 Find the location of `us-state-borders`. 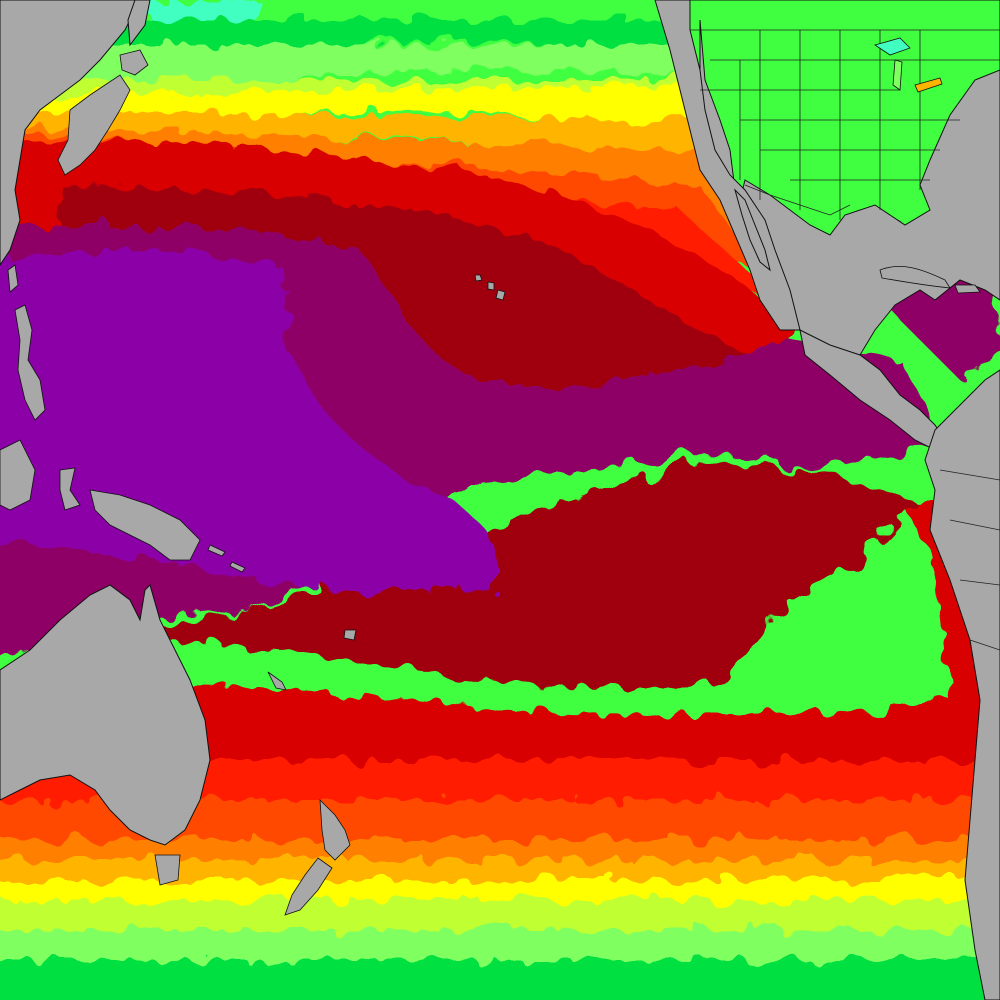

us-state-borders is located at coordinates (845, 124).